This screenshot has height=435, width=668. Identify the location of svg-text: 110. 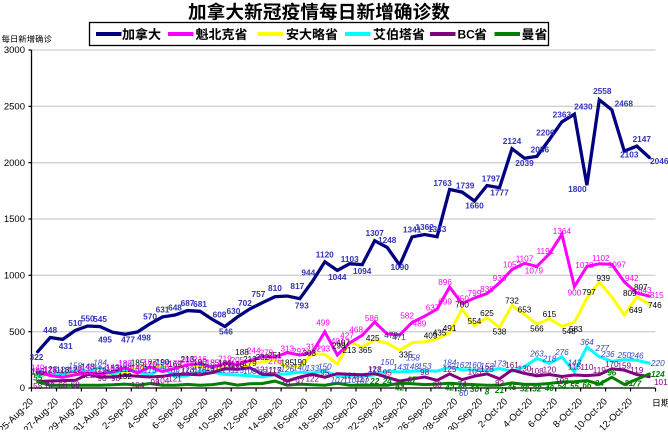
(37, 371).